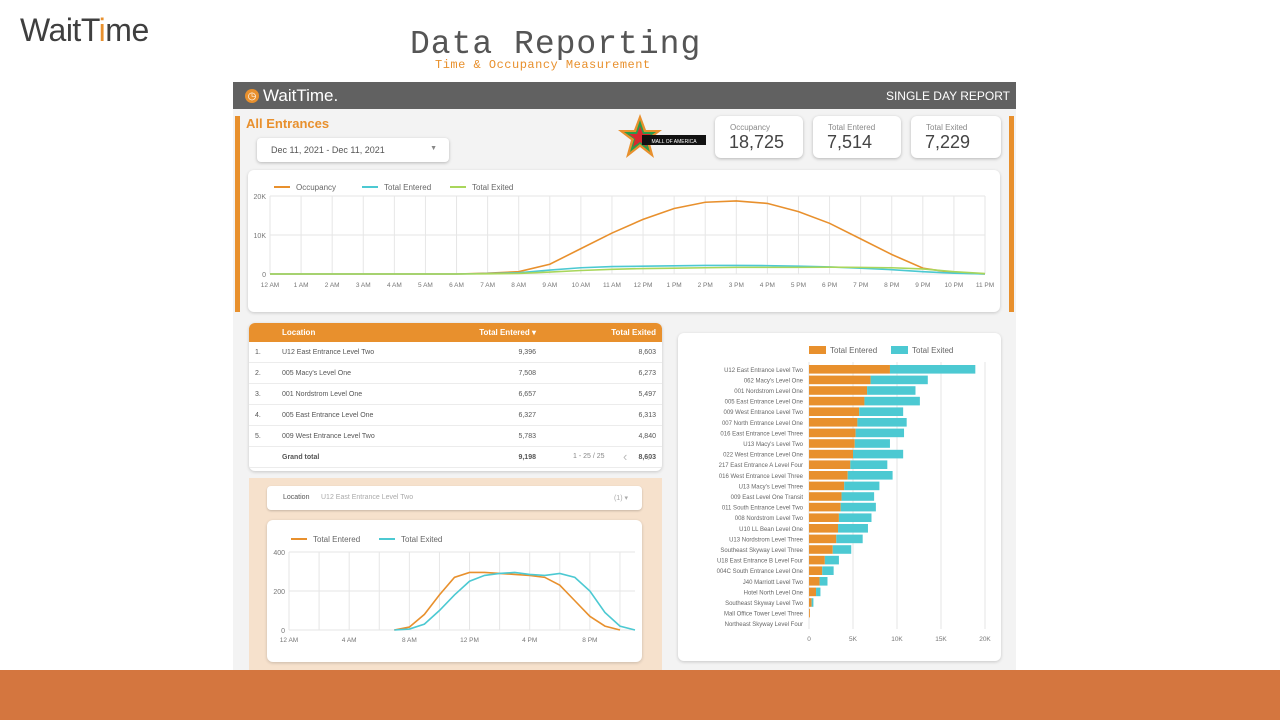 This screenshot has height=720, width=1280. Describe the element at coordinates (433, 148) in the screenshot. I see `chevron-down-icon: ▼` at that location.